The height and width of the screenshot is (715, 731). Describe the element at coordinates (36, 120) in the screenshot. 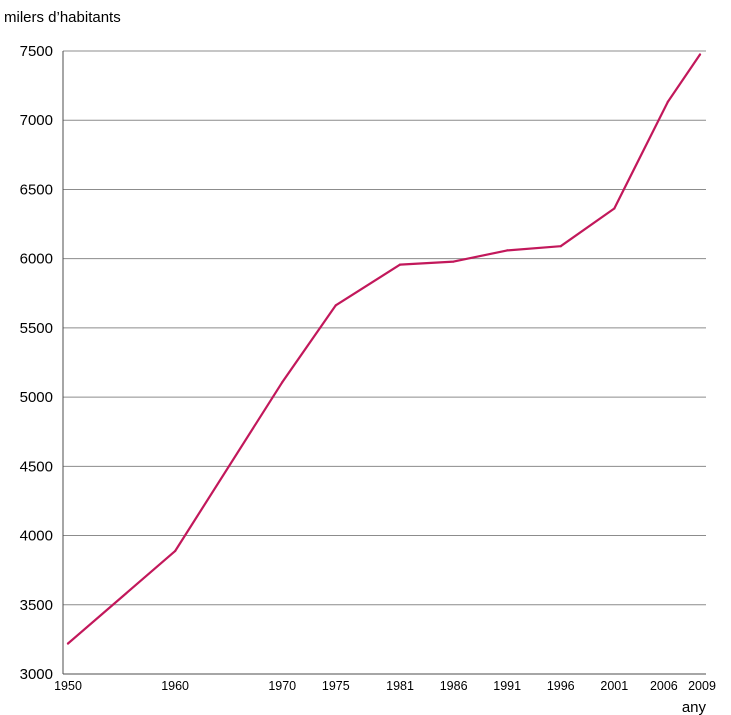

I see `y-tick-label: 7000` at that location.